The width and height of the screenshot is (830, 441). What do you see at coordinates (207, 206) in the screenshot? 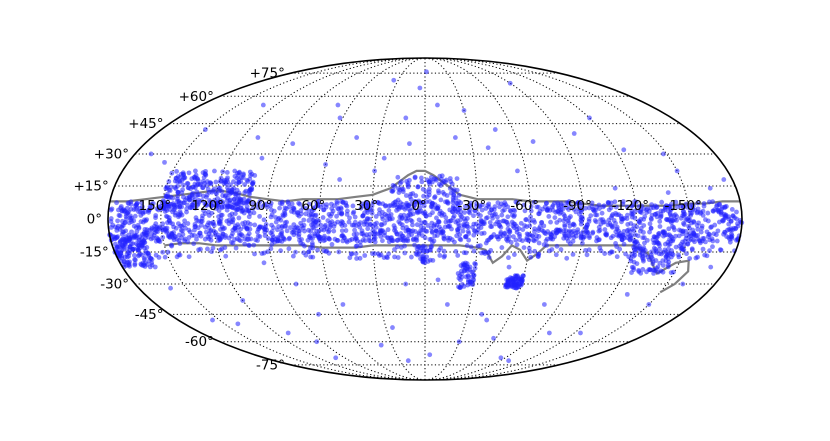
I see `lon-tick-label: 120°` at bounding box center [207, 206].